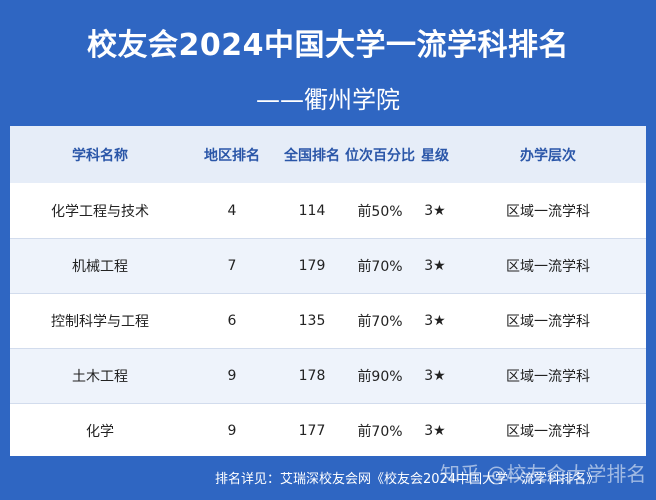 The image size is (656, 500). What do you see at coordinates (380, 377) in the screenshot?
I see `cell-percentile: 前90%` at bounding box center [380, 377].